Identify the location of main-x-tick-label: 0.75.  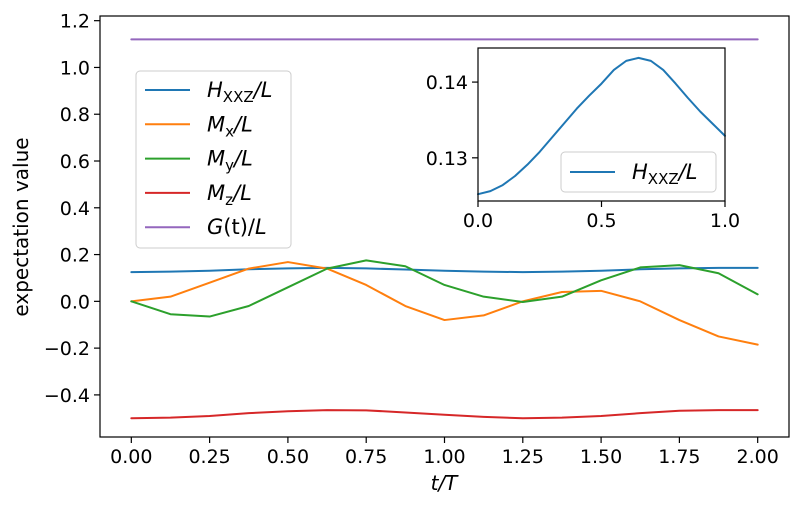
(366, 457).